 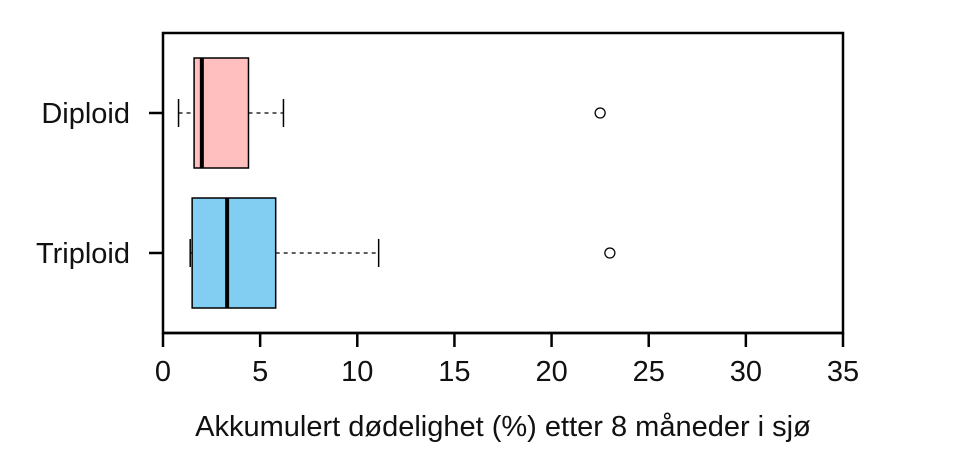 What do you see at coordinates (163, 372) in the screenshot?
I see `x-tick-label: 0` at bounding box center [163, 372].